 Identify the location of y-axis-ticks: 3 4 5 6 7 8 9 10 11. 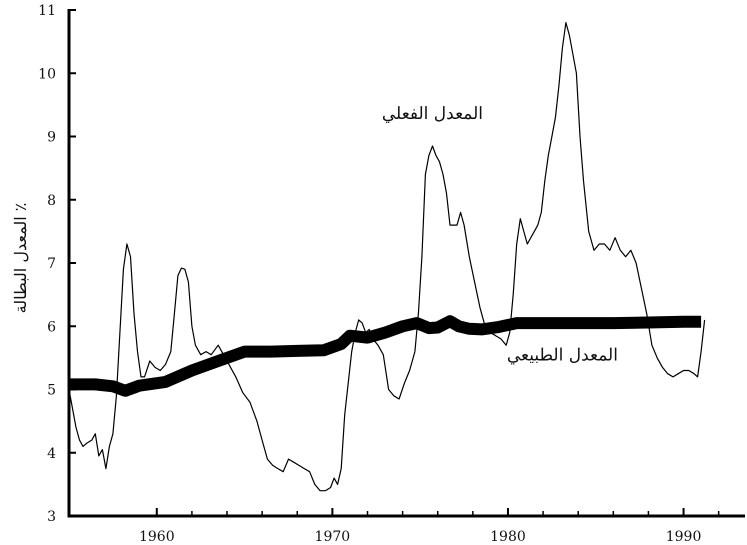
(57, 264).